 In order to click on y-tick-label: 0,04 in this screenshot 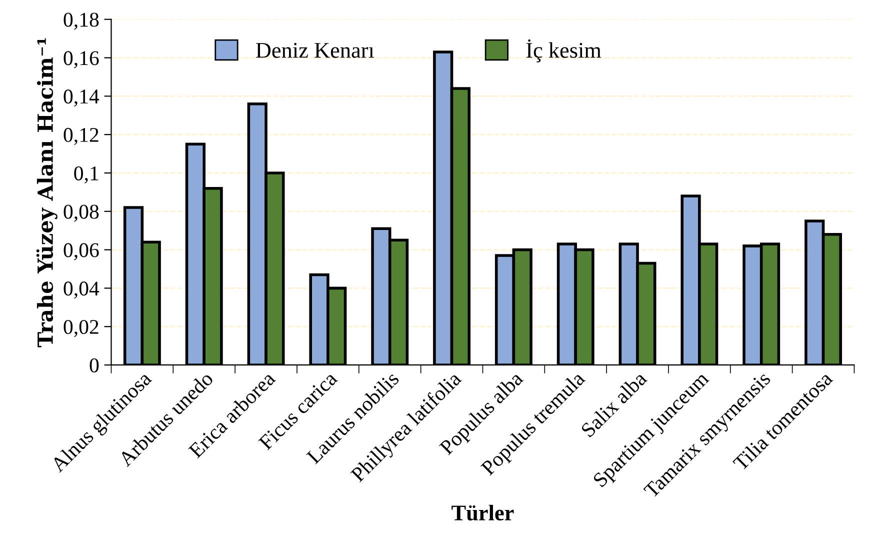, I will do `click(82, 290)`.